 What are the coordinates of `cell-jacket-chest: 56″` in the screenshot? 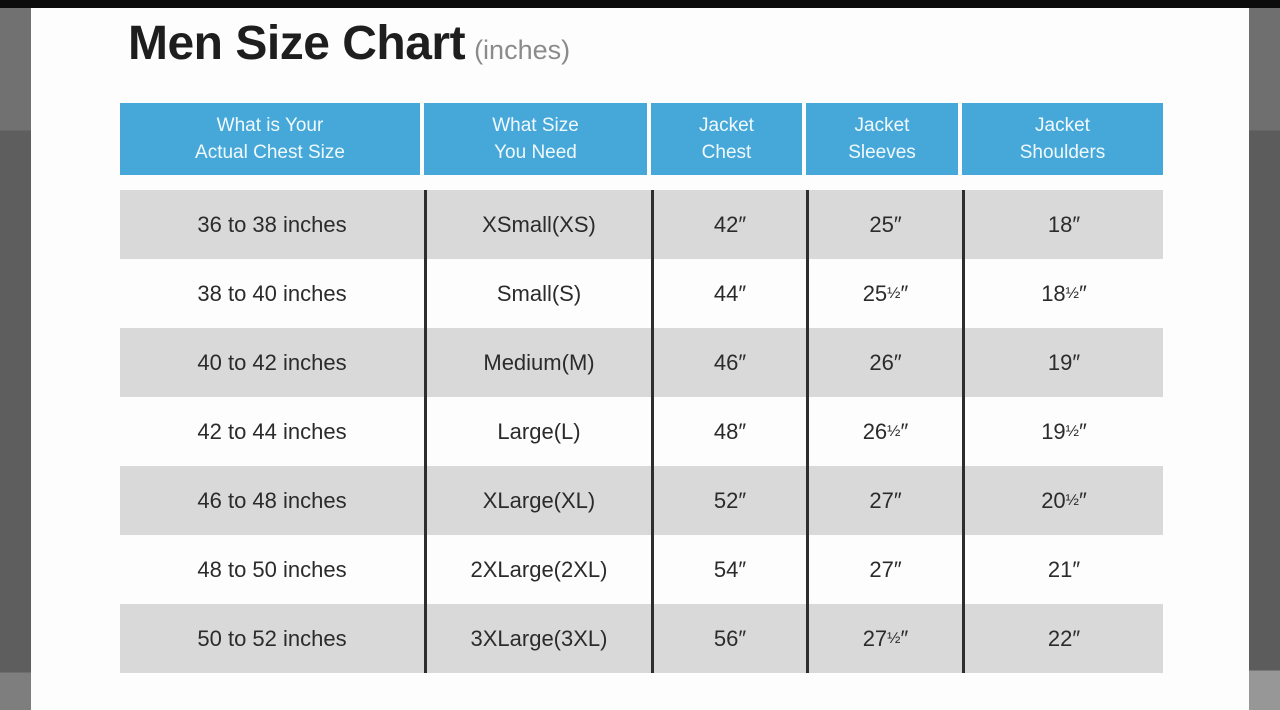 It's located at (728, 638).